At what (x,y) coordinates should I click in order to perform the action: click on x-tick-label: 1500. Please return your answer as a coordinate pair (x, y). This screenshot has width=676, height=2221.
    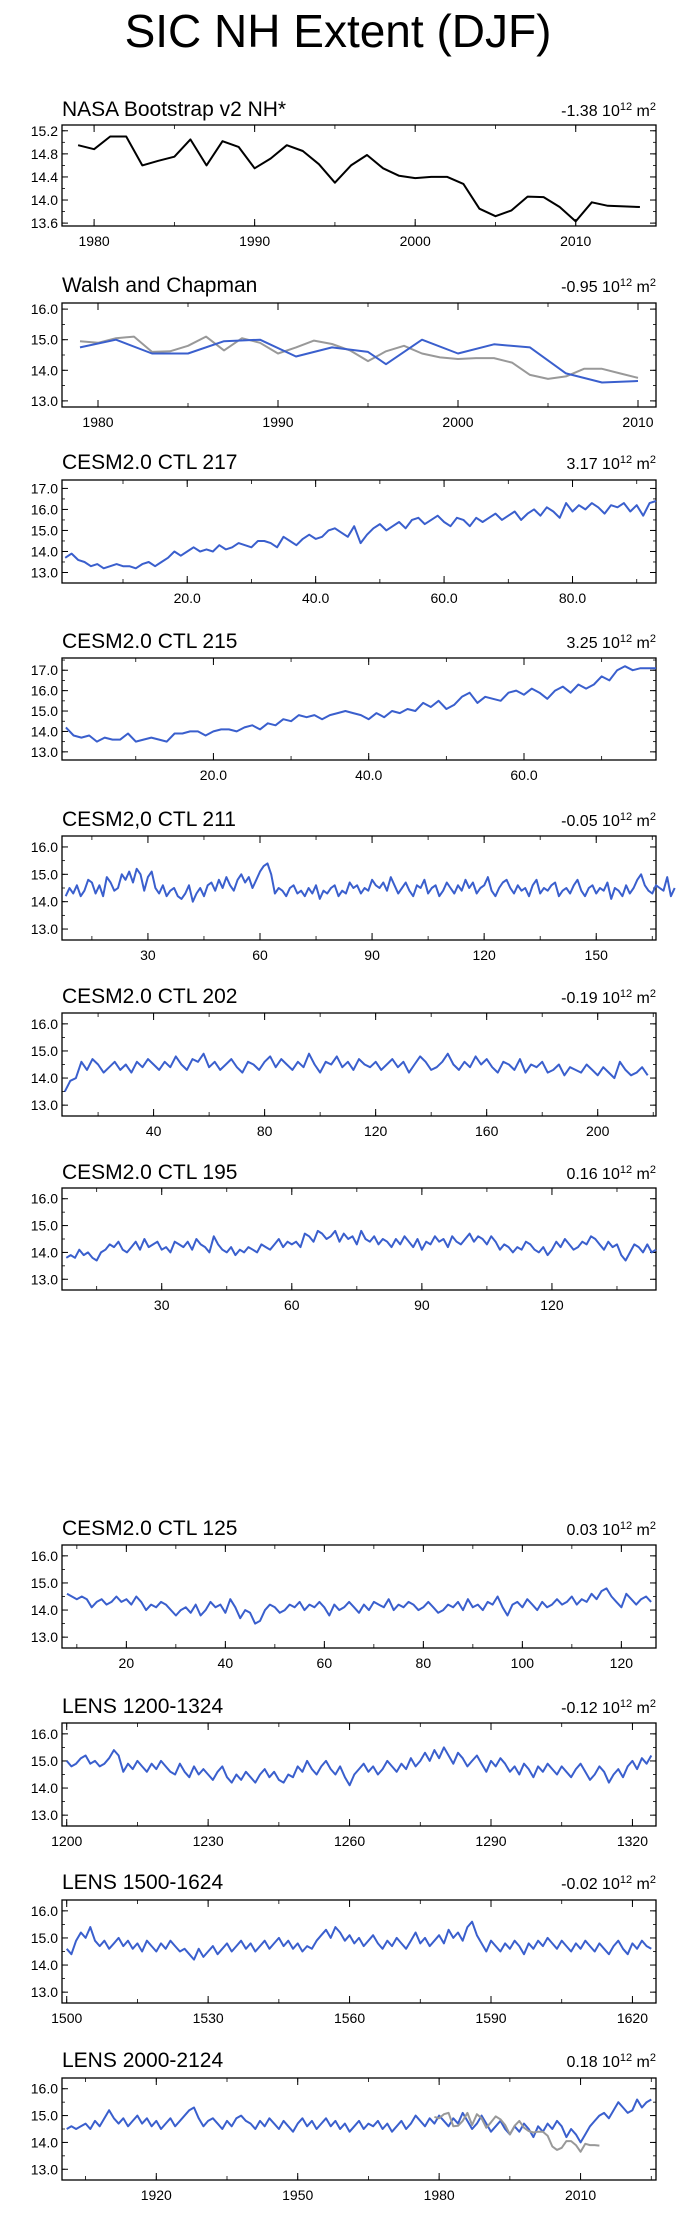
    Looking at the image, I should click on (66, 2018).